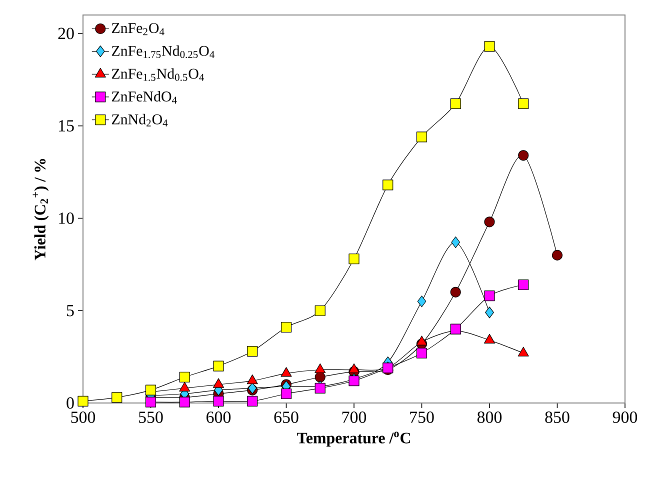 The height and width of the screenshot is (489, 645). I want to click on x-tick-label: 700, so click(354, 417).